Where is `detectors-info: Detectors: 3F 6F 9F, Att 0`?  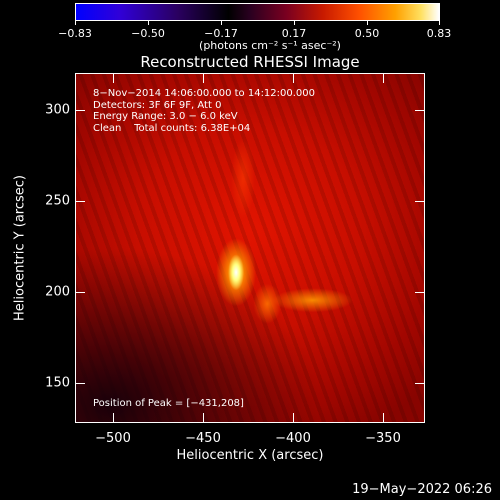 detectors-info: Detectors: 3F 6F 9F, Att 0 is located at coordinates (157, 105).